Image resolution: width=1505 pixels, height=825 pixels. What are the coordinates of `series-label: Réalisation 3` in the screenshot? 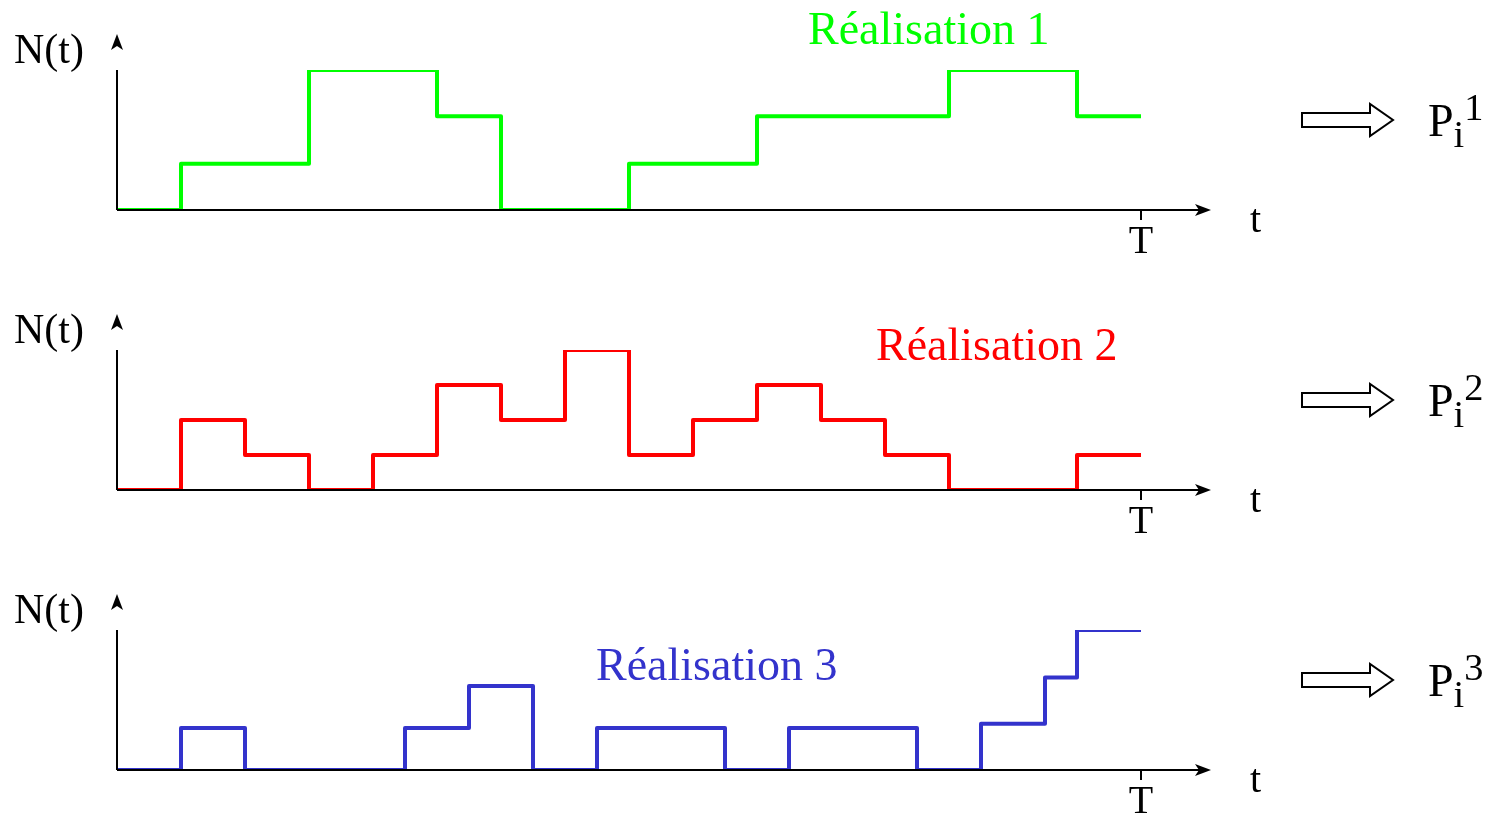 It's located at (717, 664).